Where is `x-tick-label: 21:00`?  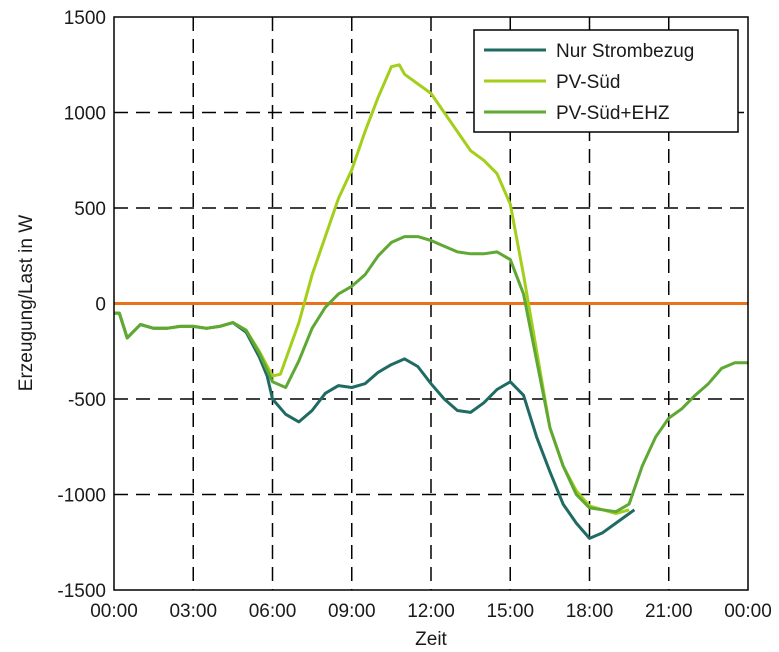 x-tick-label: 21:00 is located at coordinates (669, 611).